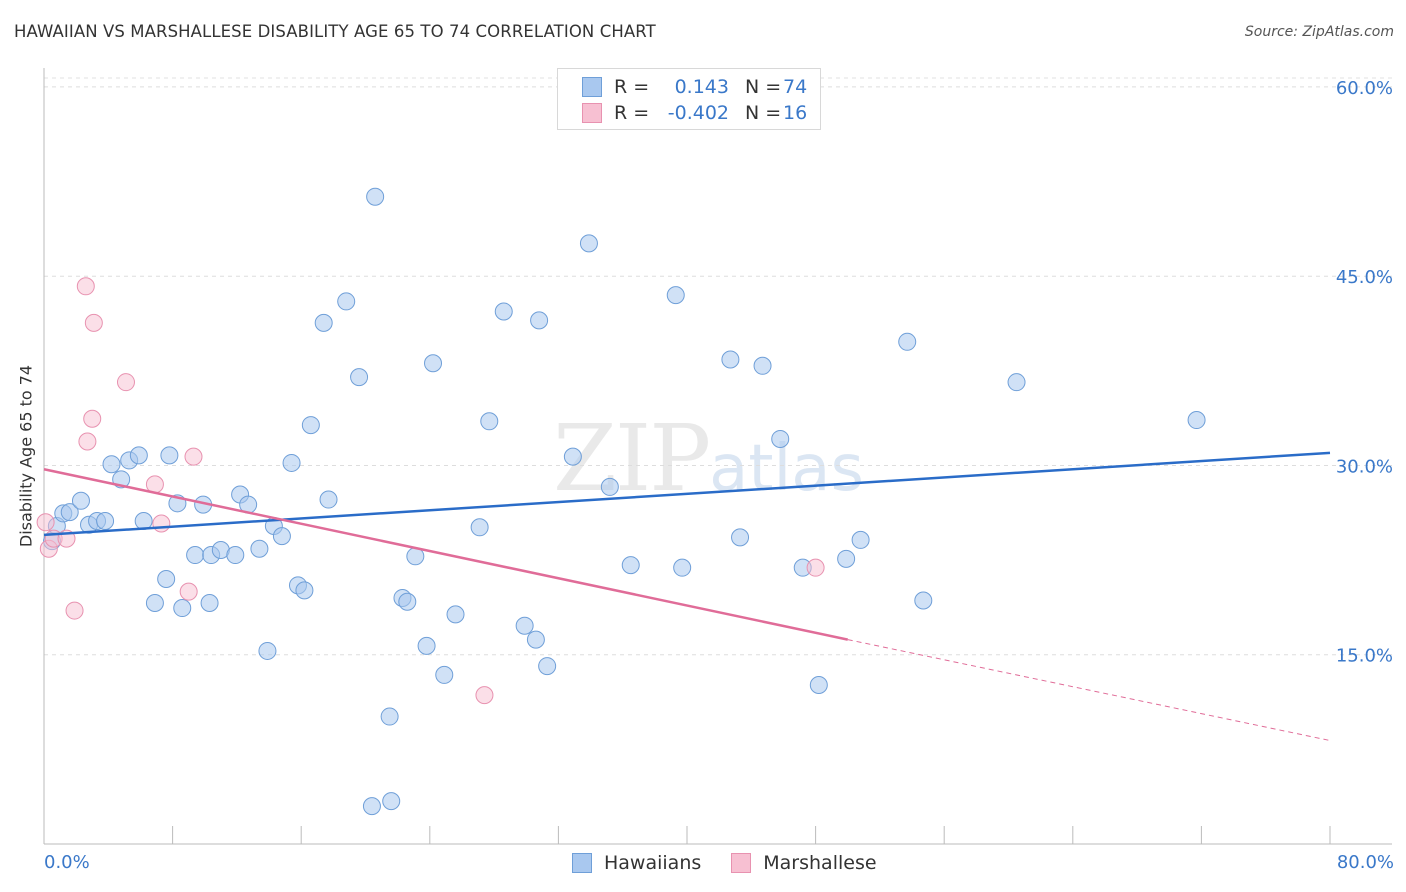  I want to click on series-legend: Hawaiians Marshallese, so click(739, 863).